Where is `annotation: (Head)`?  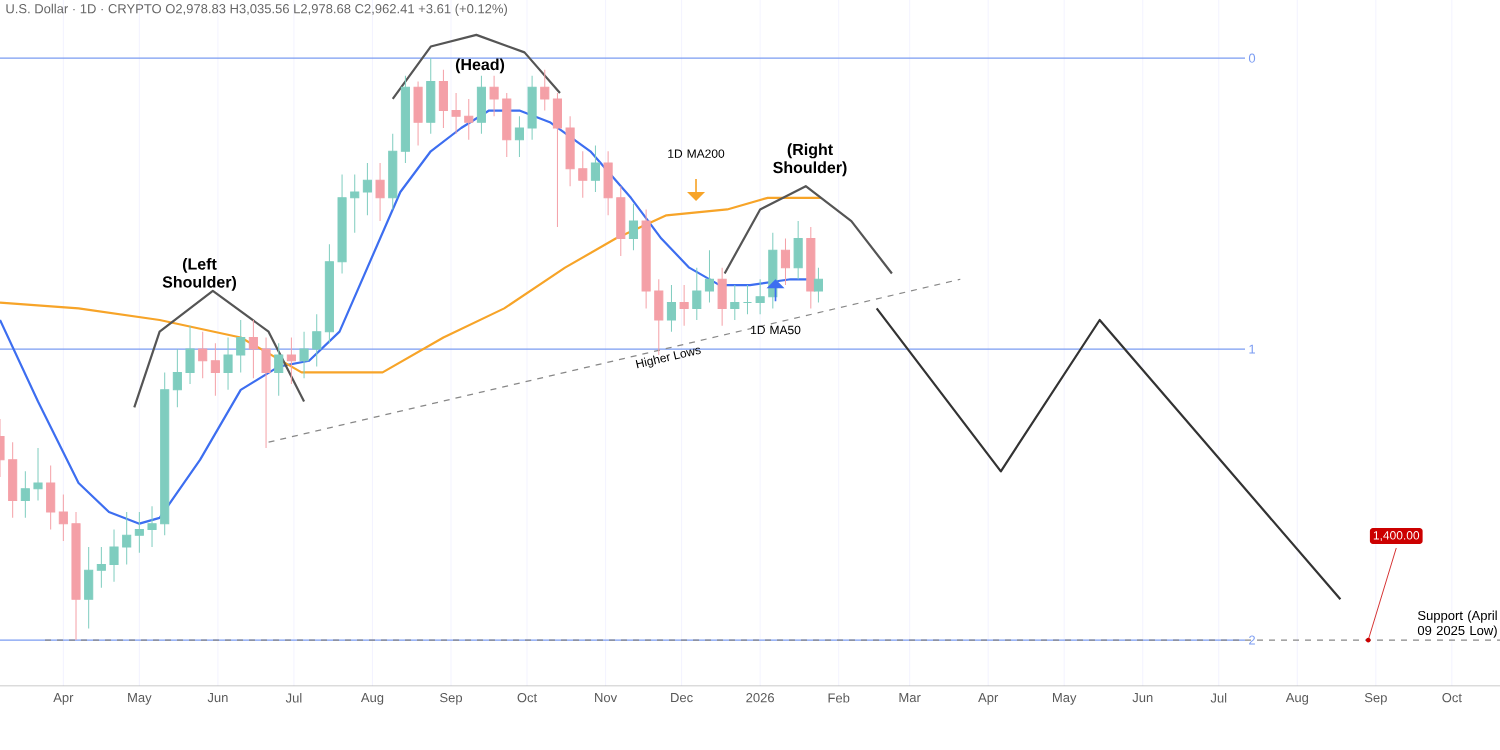
annotation: (Head) is located at coordinates (480, 66).